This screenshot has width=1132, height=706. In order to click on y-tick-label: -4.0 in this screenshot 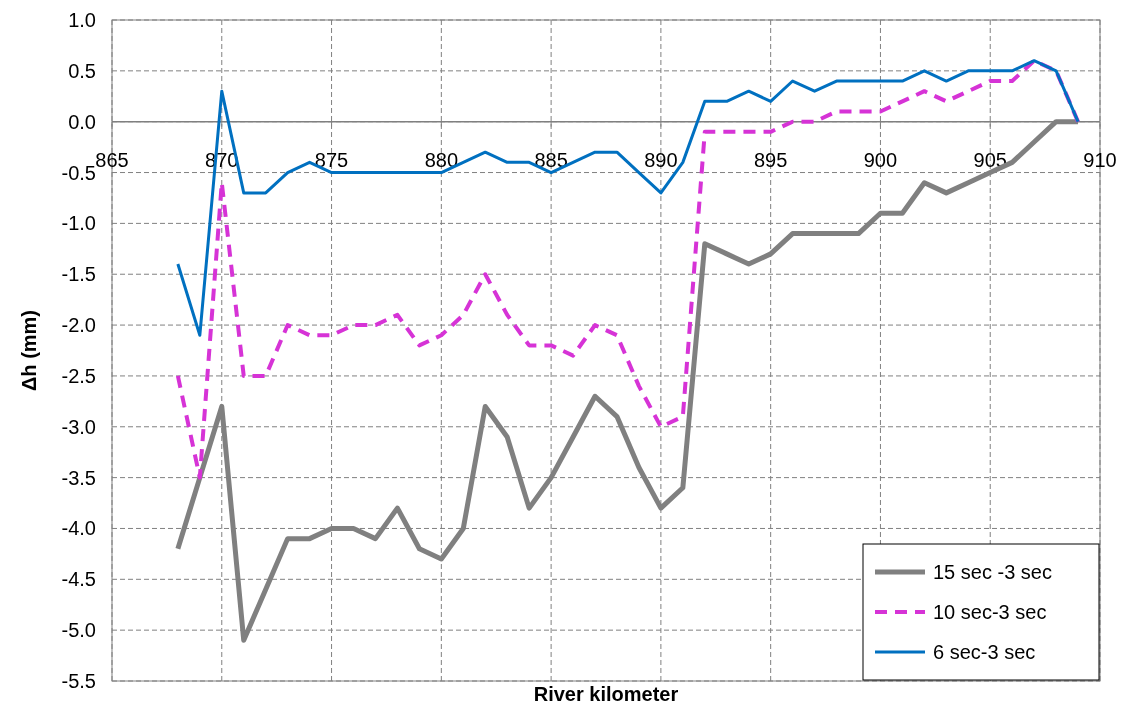, I will do `click(78, 528)`.